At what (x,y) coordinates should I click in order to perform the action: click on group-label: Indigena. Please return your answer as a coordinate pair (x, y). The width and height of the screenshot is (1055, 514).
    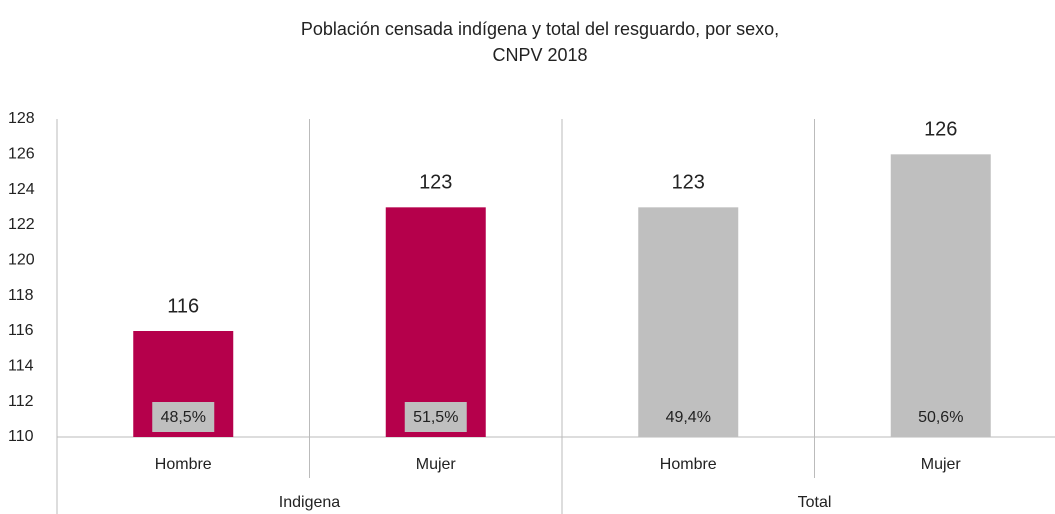
    Looking at the image, I should click on (309, 502).